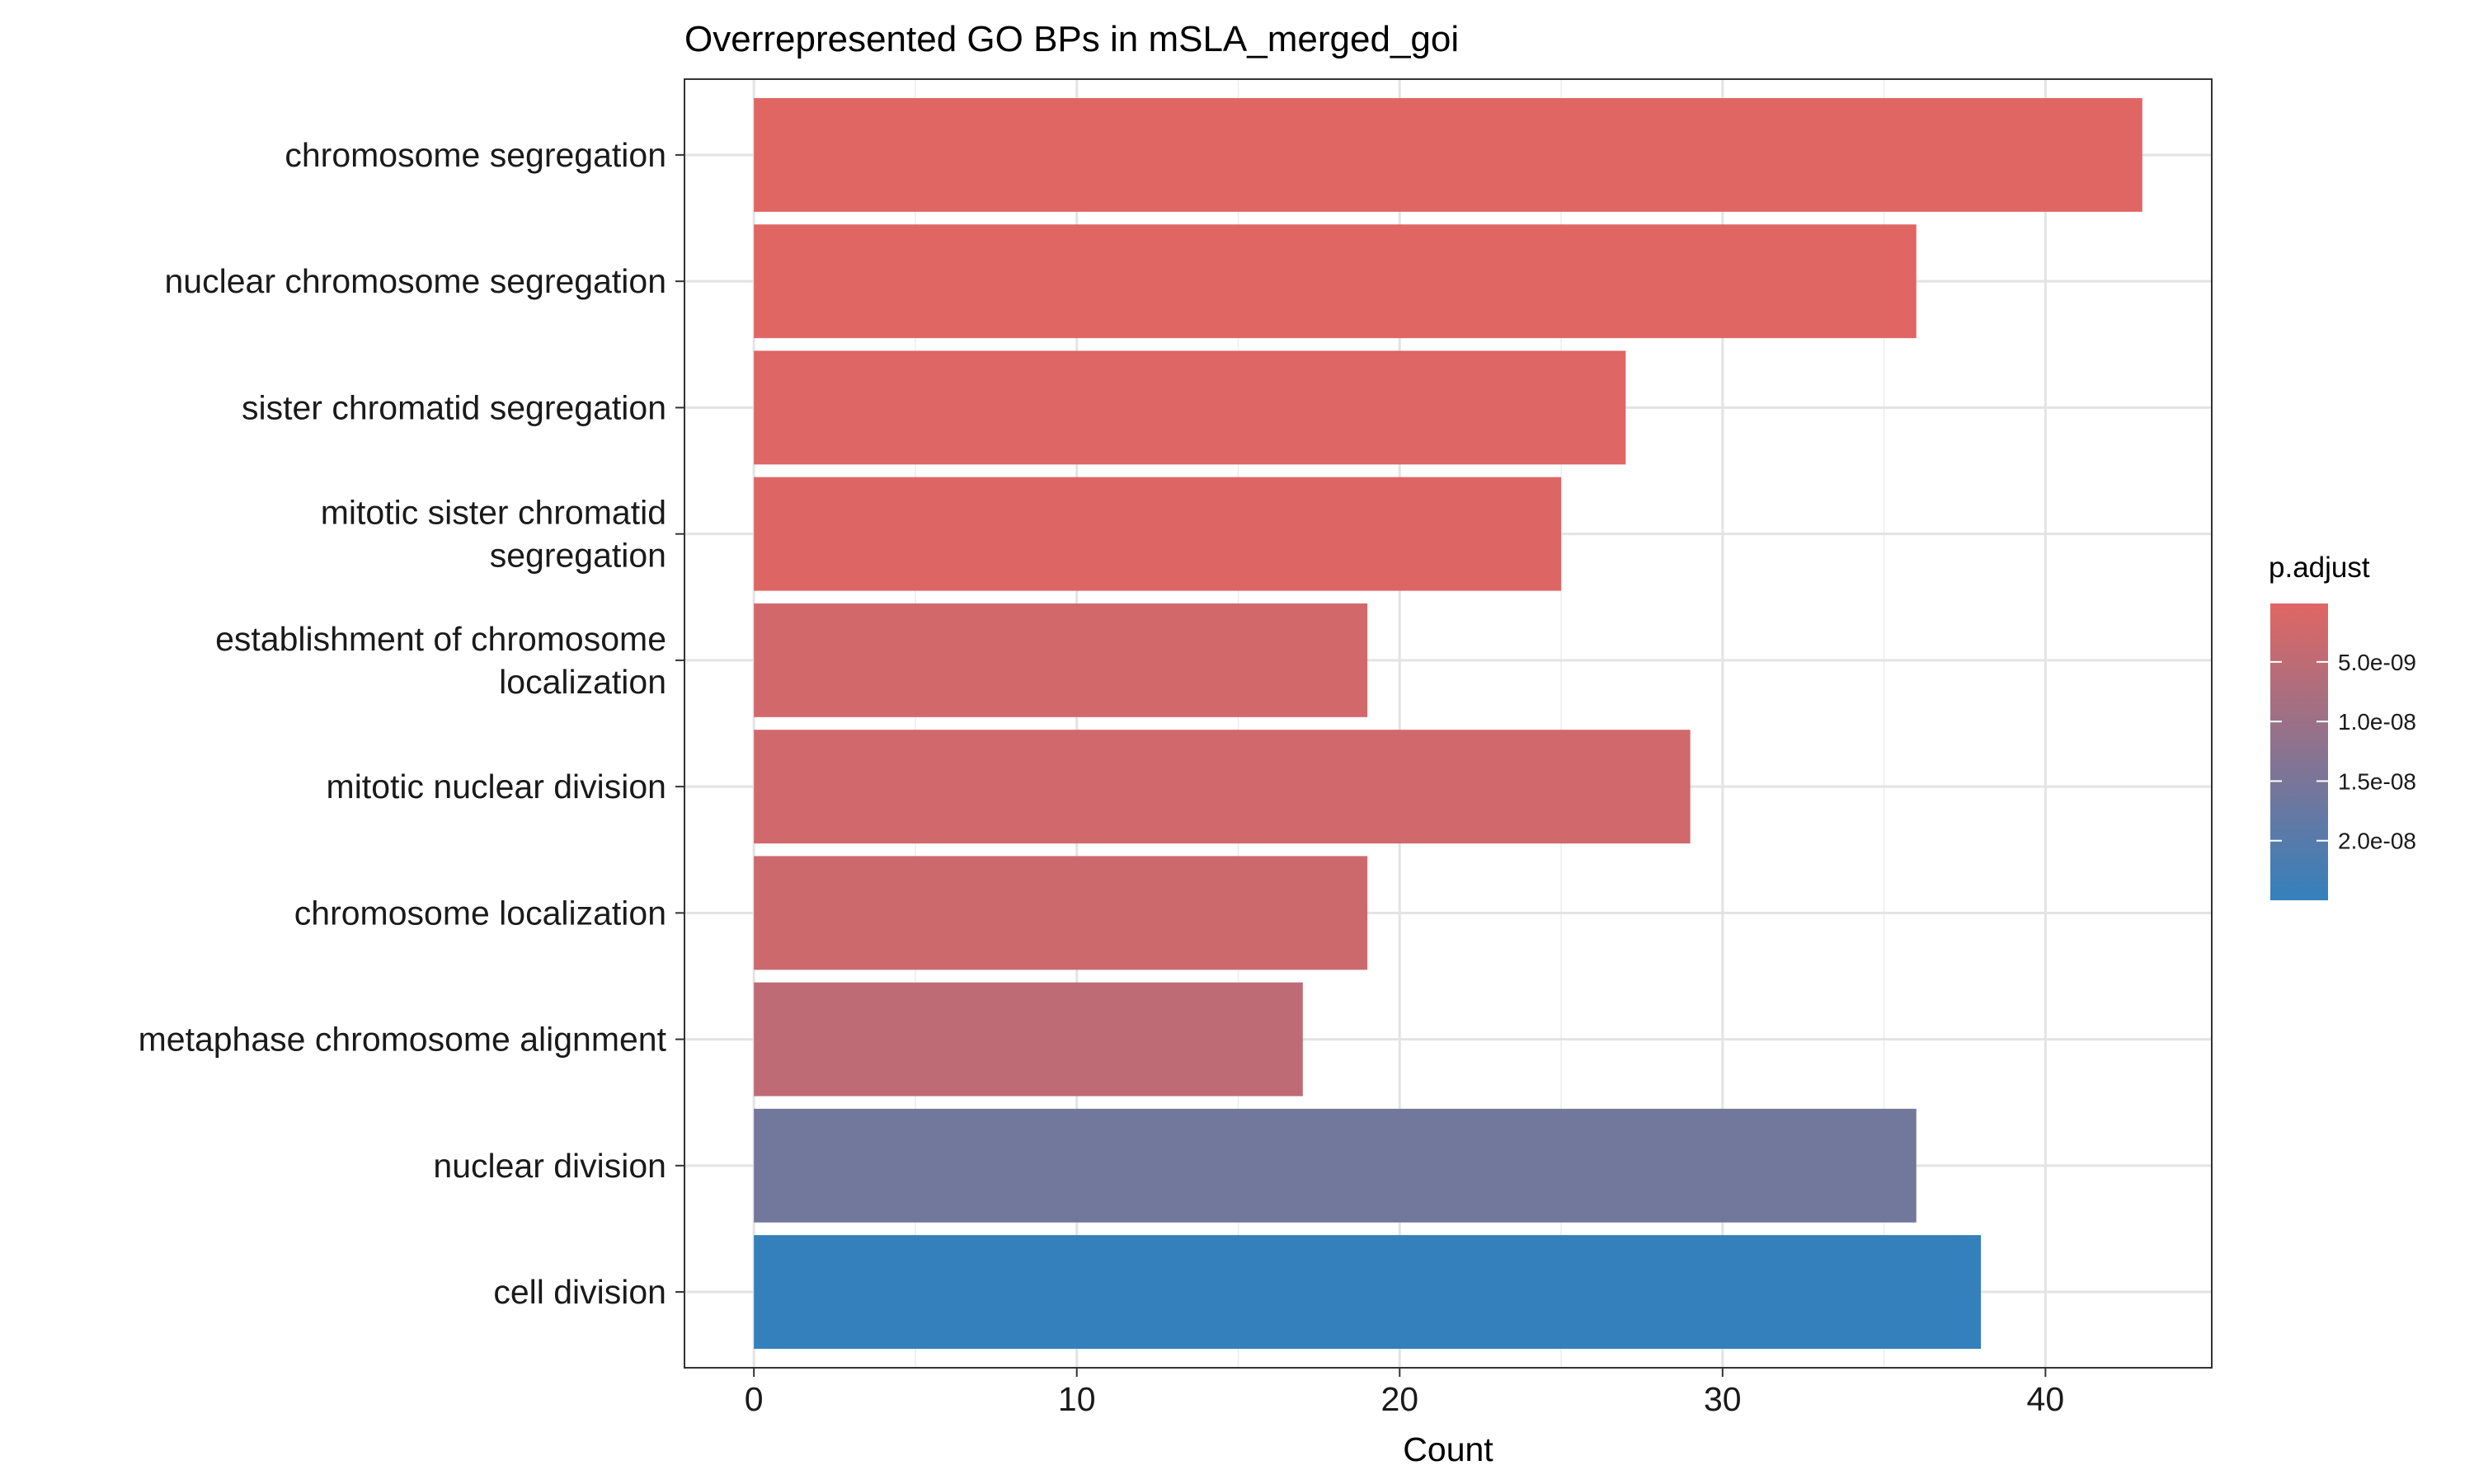 Image resolution: width=2474 pixels, height=1484 pixels. What do you see at coordinates (2377, 722) in the screenshot?
I see `legend-tick-label: 1.0e-08` at bounding box center [2377, 722].